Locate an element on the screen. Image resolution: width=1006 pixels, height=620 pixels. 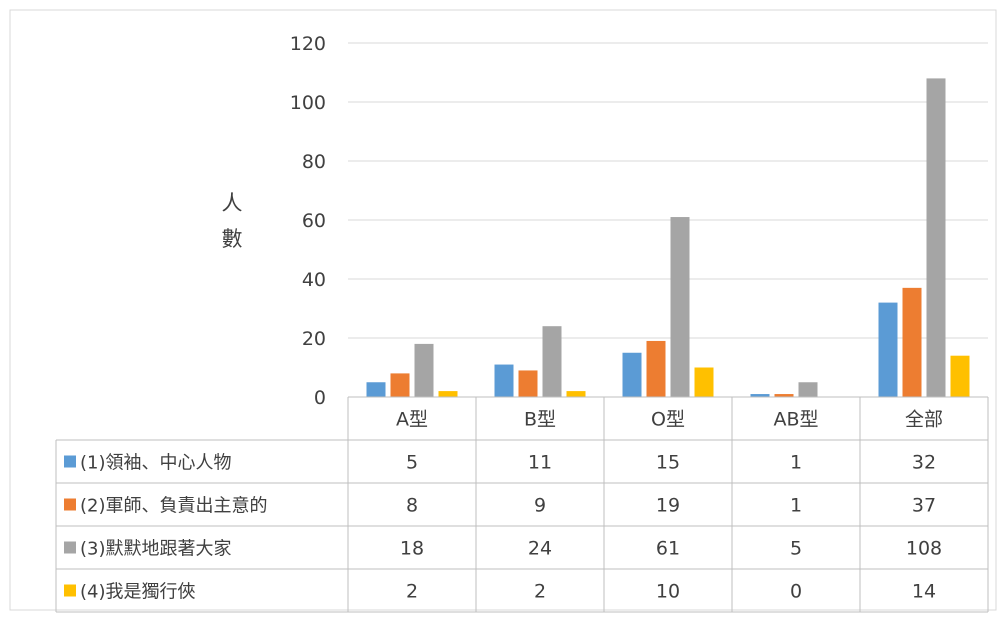
y-tick-label: 100 is located at coordinates (308, 103).